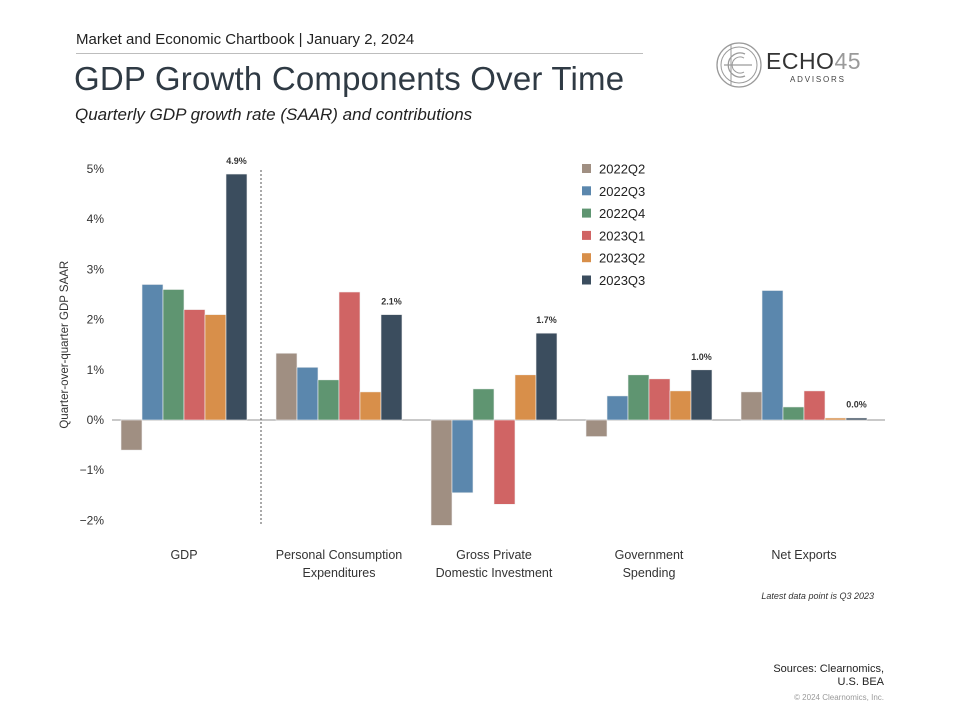 The width and height of the screenshot is (960, 720). I want to click on sources-line-1: Sources: Clearnomics,, so click(828, 669).